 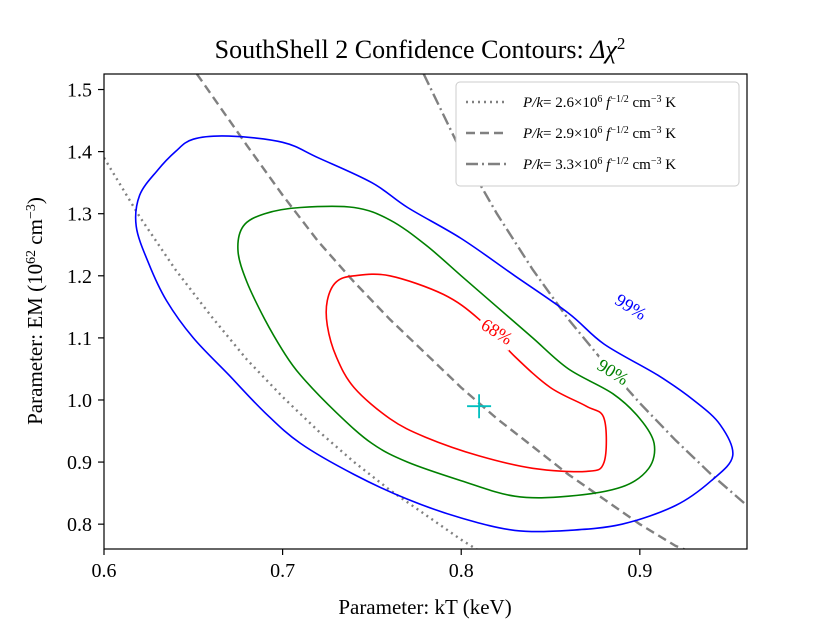 I want to click on legend-label-2: P/k= 2.9×106 f−1/2 cm−3 K, so click(x=599, y=134).